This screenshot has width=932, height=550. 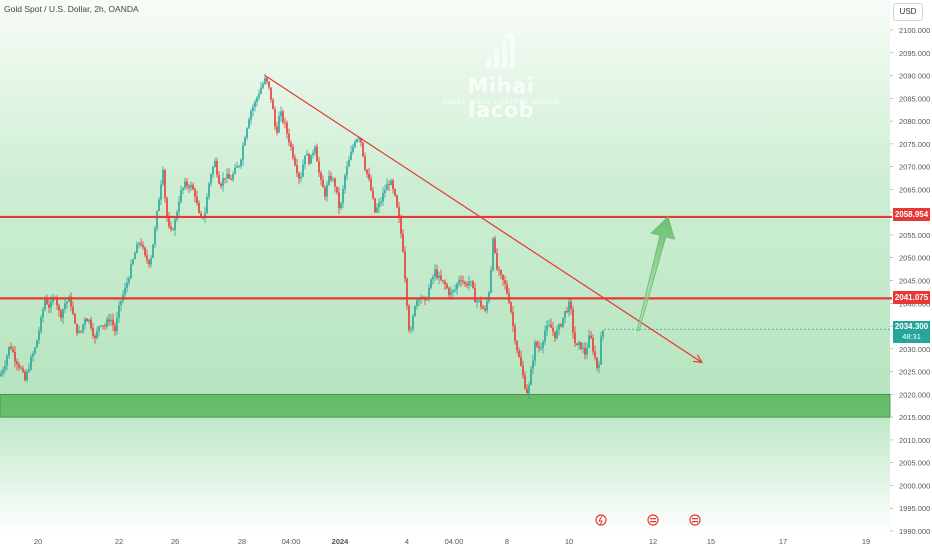 What do you see at coordinates (911, 326) in the screenshot?
I see `last-price-value: 2034.300` at bounding box center [911, 326].